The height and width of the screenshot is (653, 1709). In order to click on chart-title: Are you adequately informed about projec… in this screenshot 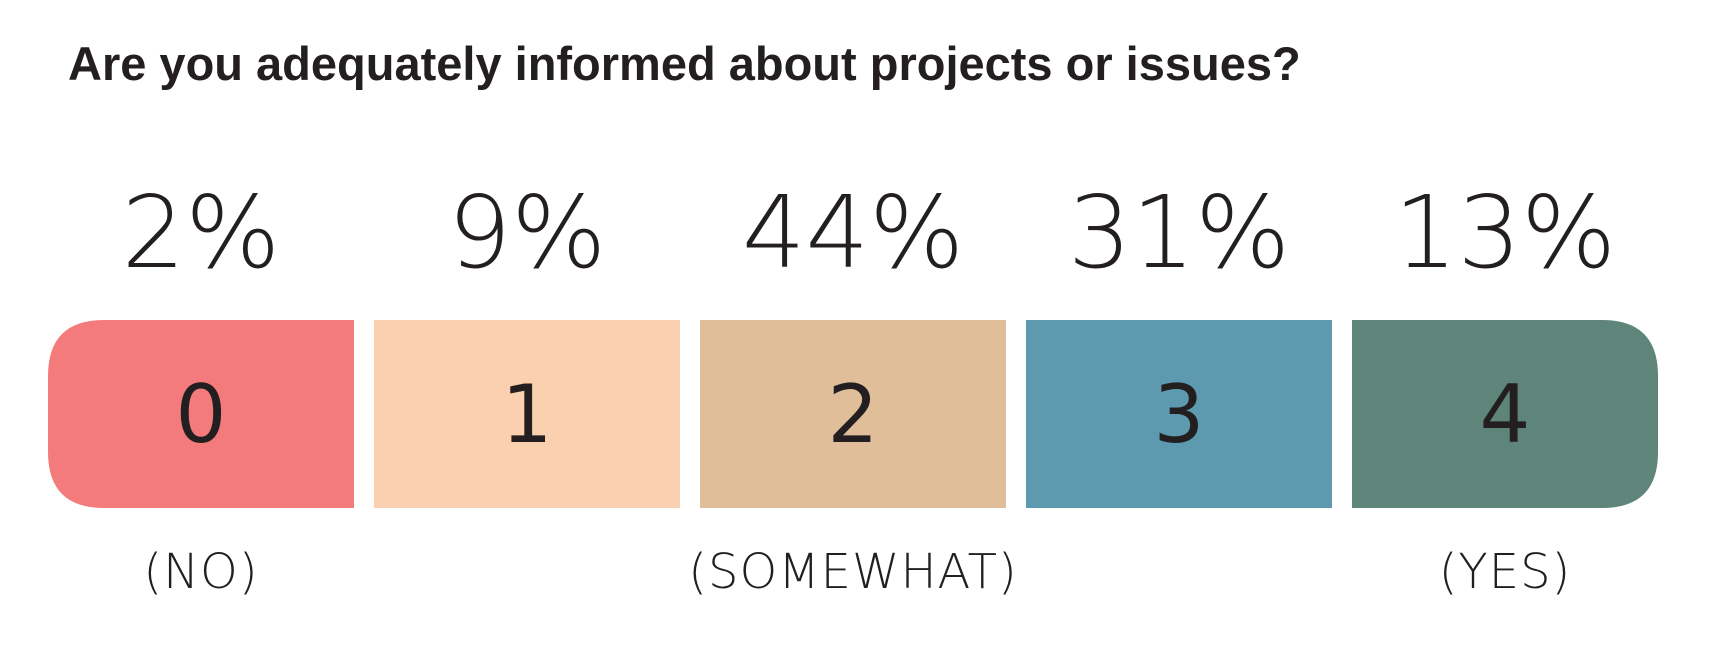, I will do `click(684, 63)`.